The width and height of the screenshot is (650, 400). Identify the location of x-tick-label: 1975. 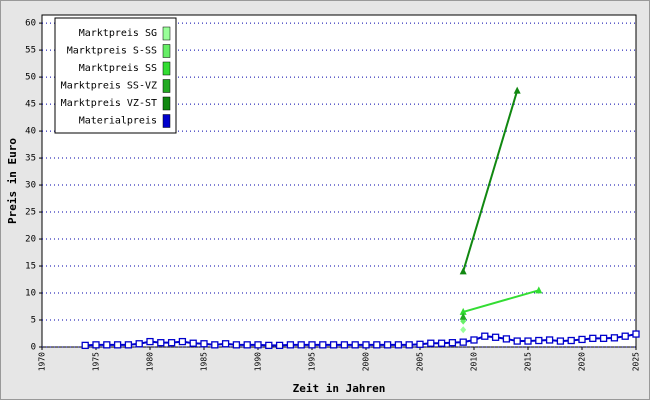
(96, 361).